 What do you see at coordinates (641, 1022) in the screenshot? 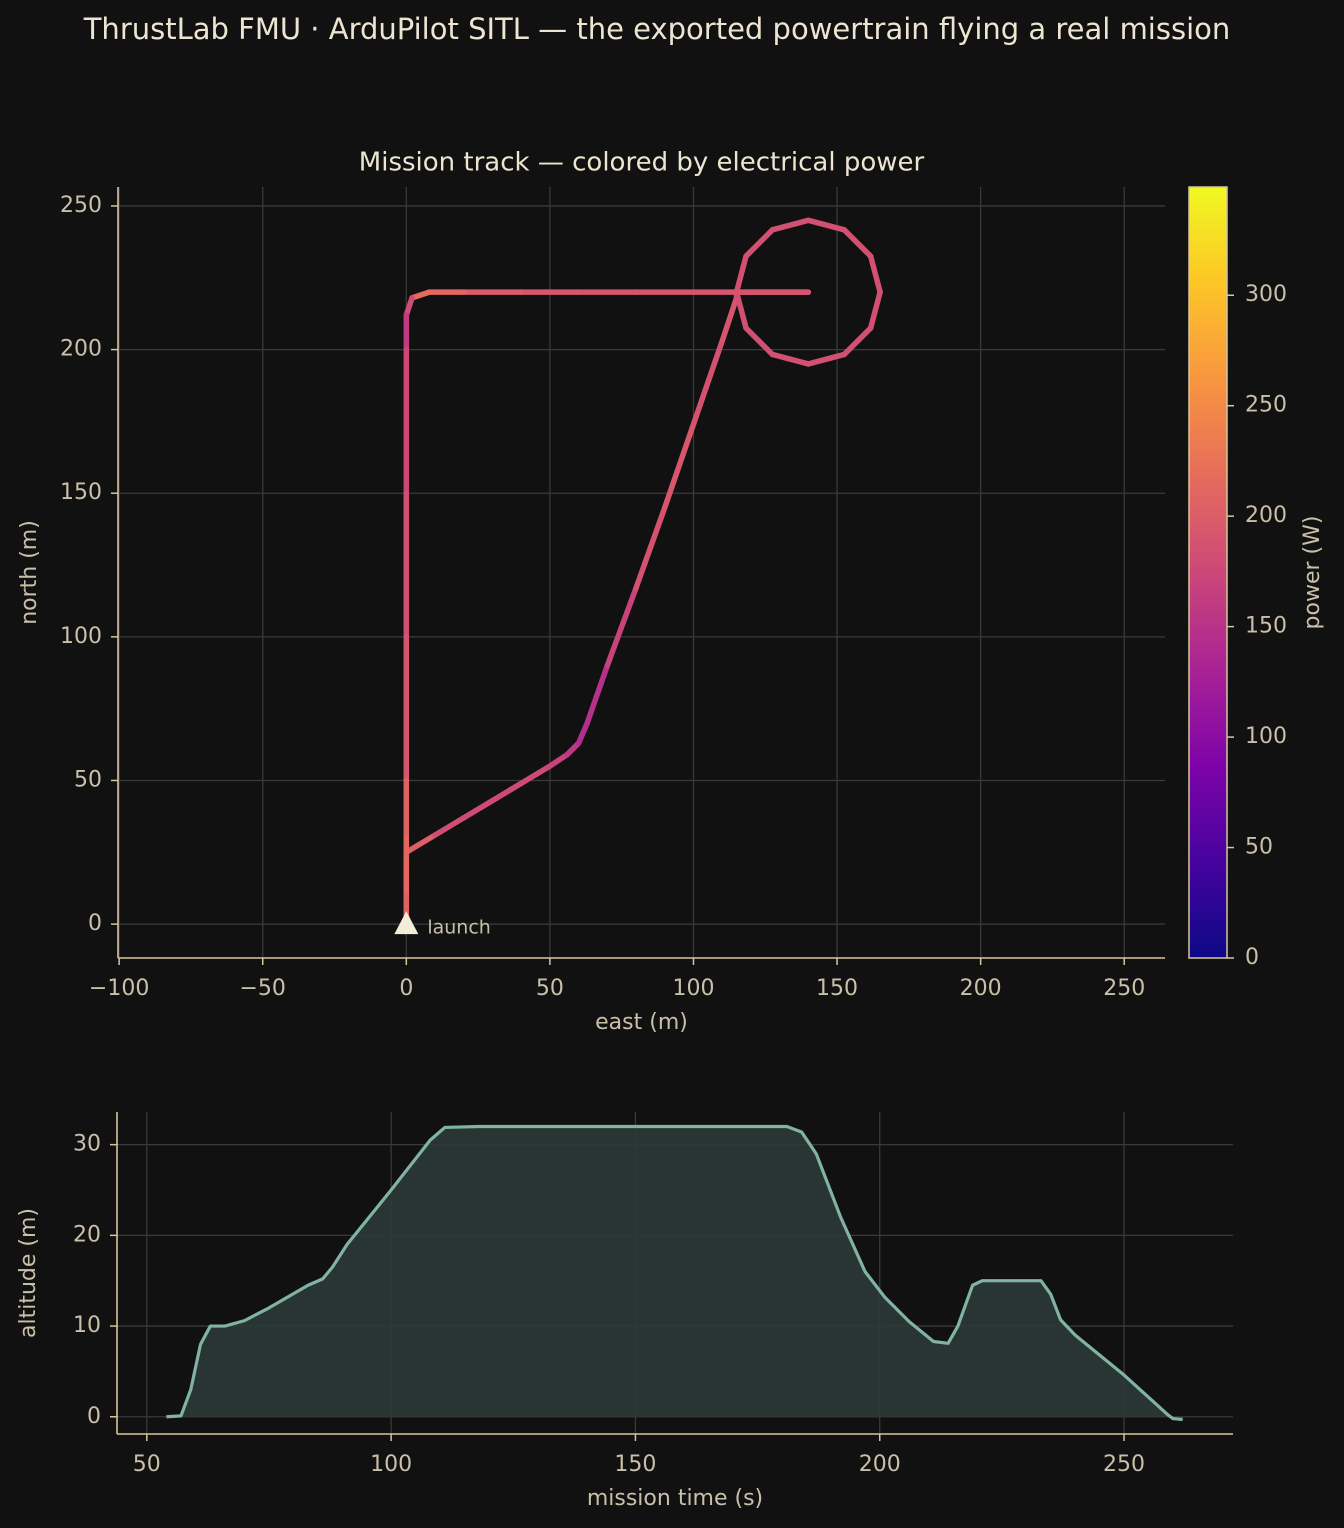
I see `x-axis-label: east (m)` at bounding box center [641, 1022].